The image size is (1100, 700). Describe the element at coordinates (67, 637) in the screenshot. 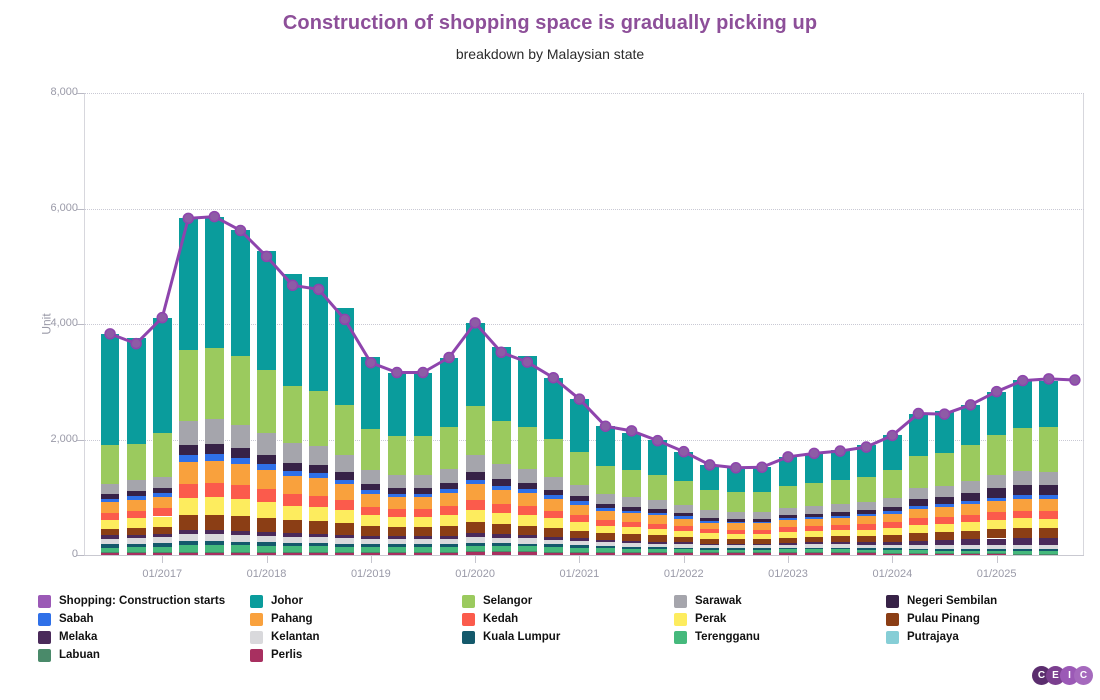

I see `legend-item: Melaka` at that location.